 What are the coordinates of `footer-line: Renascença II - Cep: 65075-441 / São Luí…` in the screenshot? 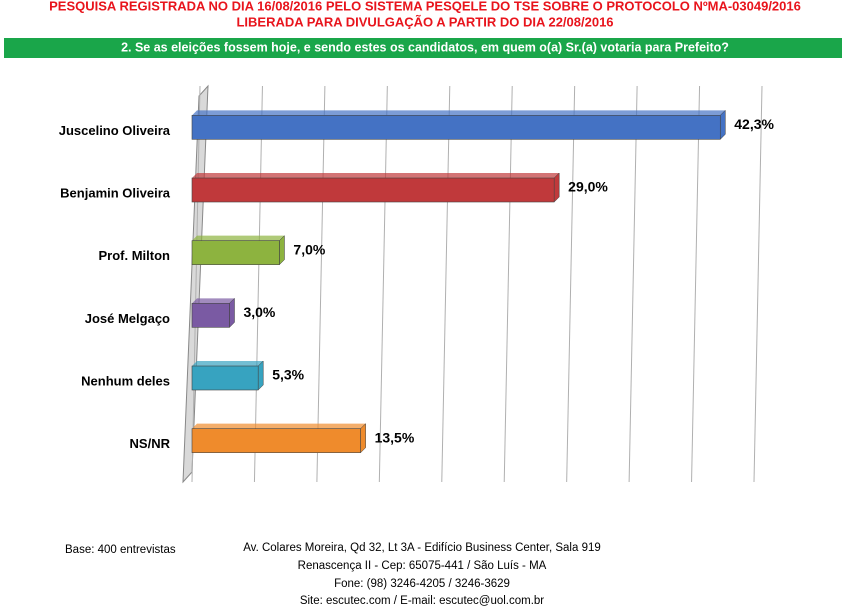 It's located at (422, 566).